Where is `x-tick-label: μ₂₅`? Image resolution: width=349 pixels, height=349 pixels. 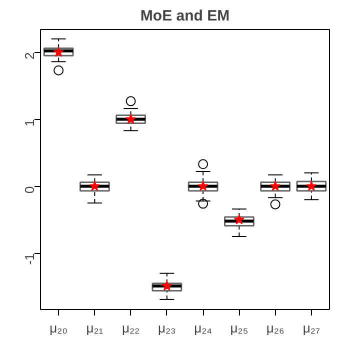 x-tick-label: μ₂₅ is located at coordinates (239, 328).